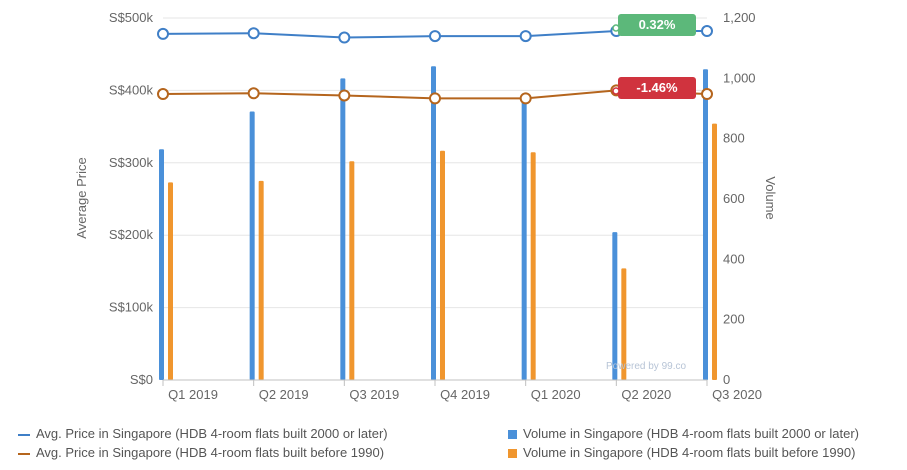 Image resolution: width=907 pixels, height=470 pixels. Describe the element at coordinates (131, 89) in the screenshot. I see `y-left-tick-label: S$400k` at that location.